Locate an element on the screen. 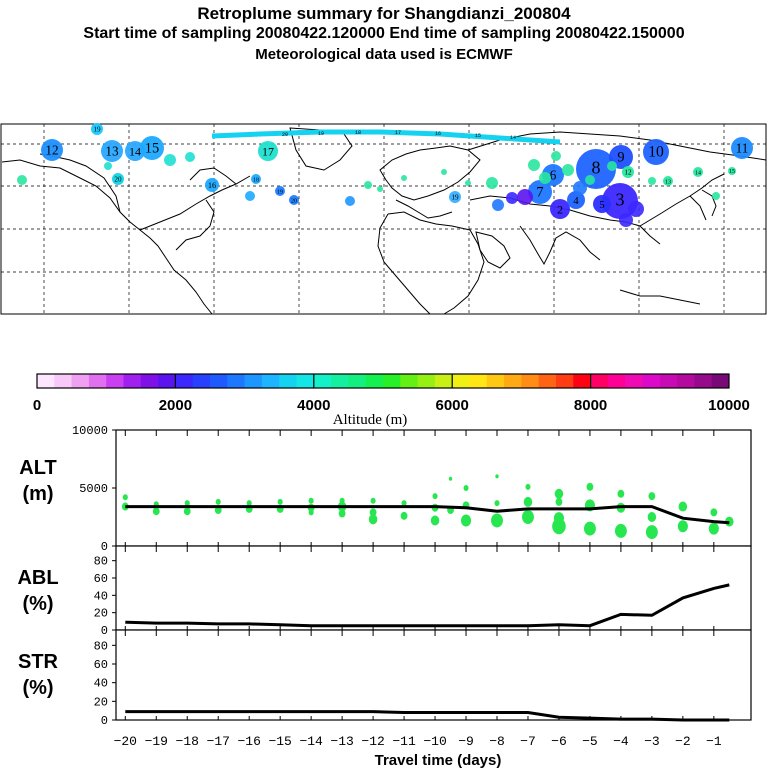  y-tick-label: 0 is located at coordinates (104, 547).